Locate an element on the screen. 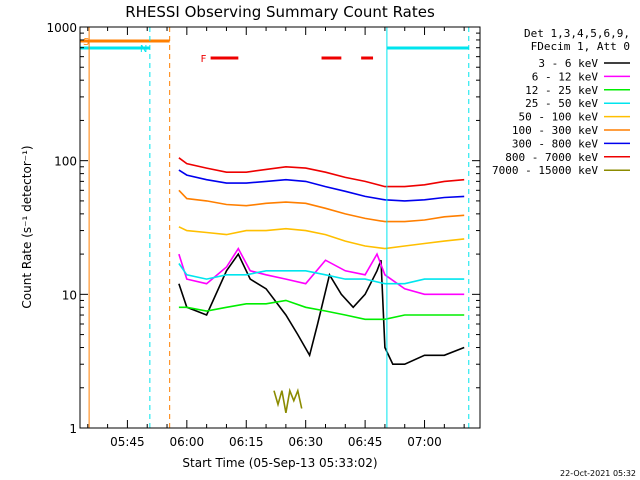  flag-N-label: N is located at coordinates (143, 49).